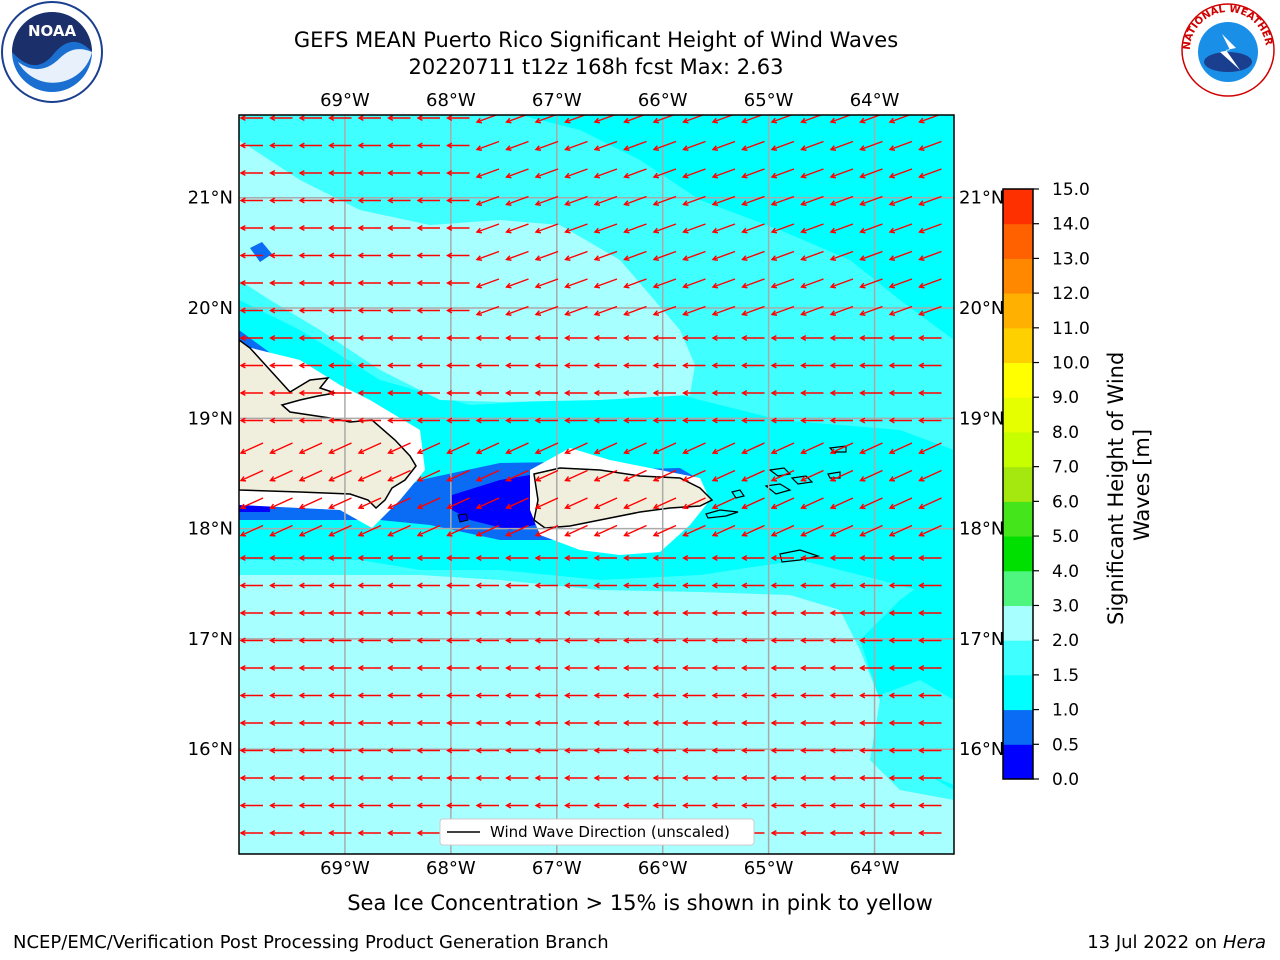 The width and height of the screenshot is (1280, 960). I want to click on colorbar-tick-label: 1.0, so click(1065, 711).